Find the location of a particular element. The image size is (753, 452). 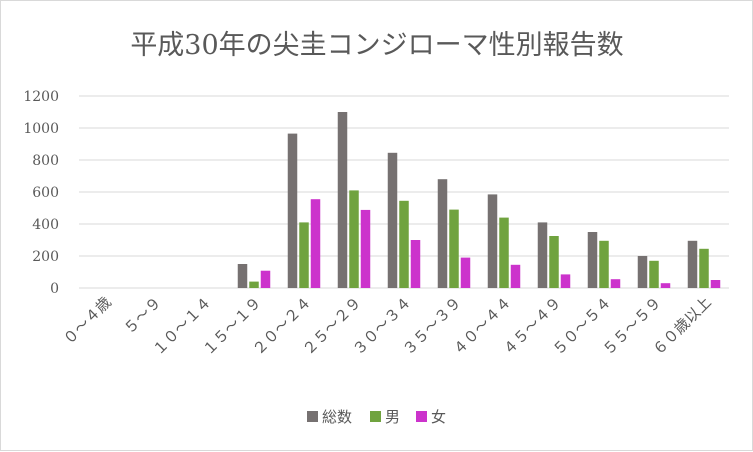

bar-女-9 is located at coordinates (565, 281).